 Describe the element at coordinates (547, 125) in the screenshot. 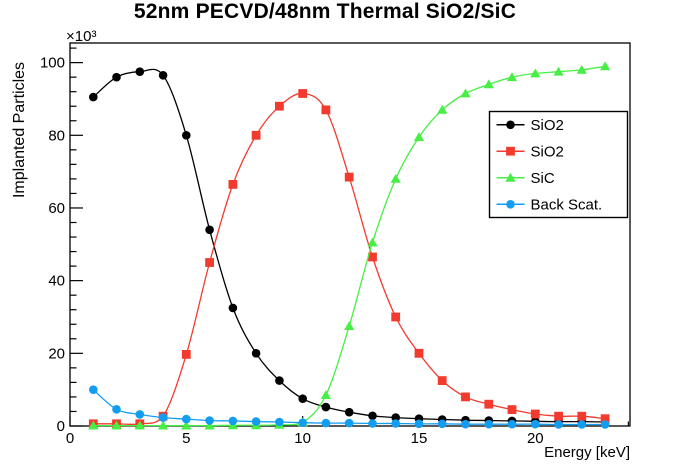

I see `legend-entry-0-label: SiO2` at that location.